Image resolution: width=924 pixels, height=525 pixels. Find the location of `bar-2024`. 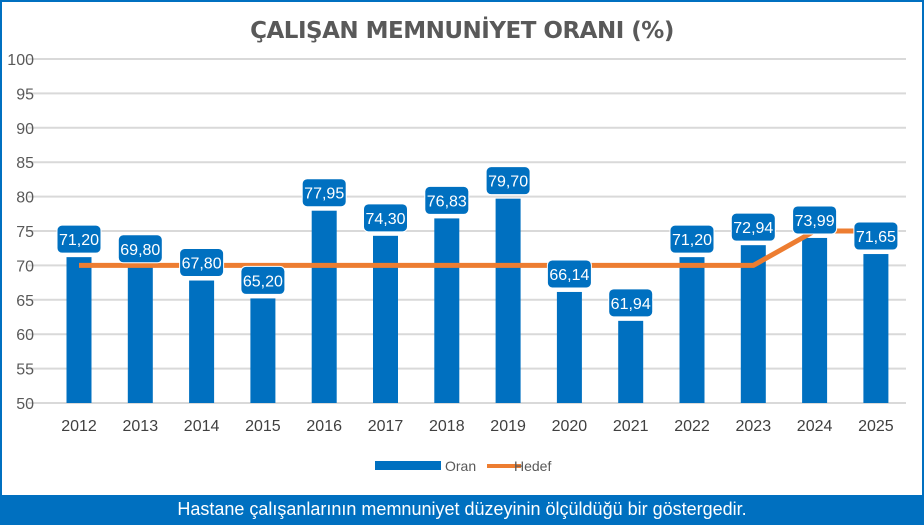

bar-2024 is located at coordinates (815, 320).